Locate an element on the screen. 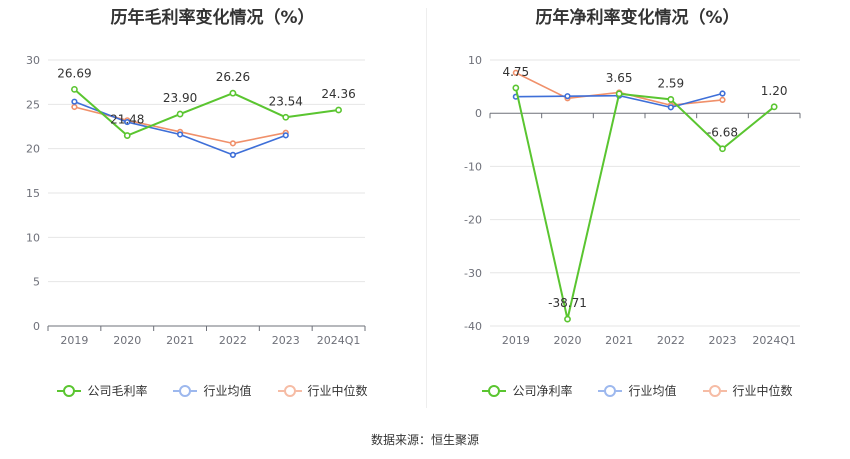 The image size is (850, 459). legend-item-company-net-margin: 公司净利率 is located at coordinates (527, 390).